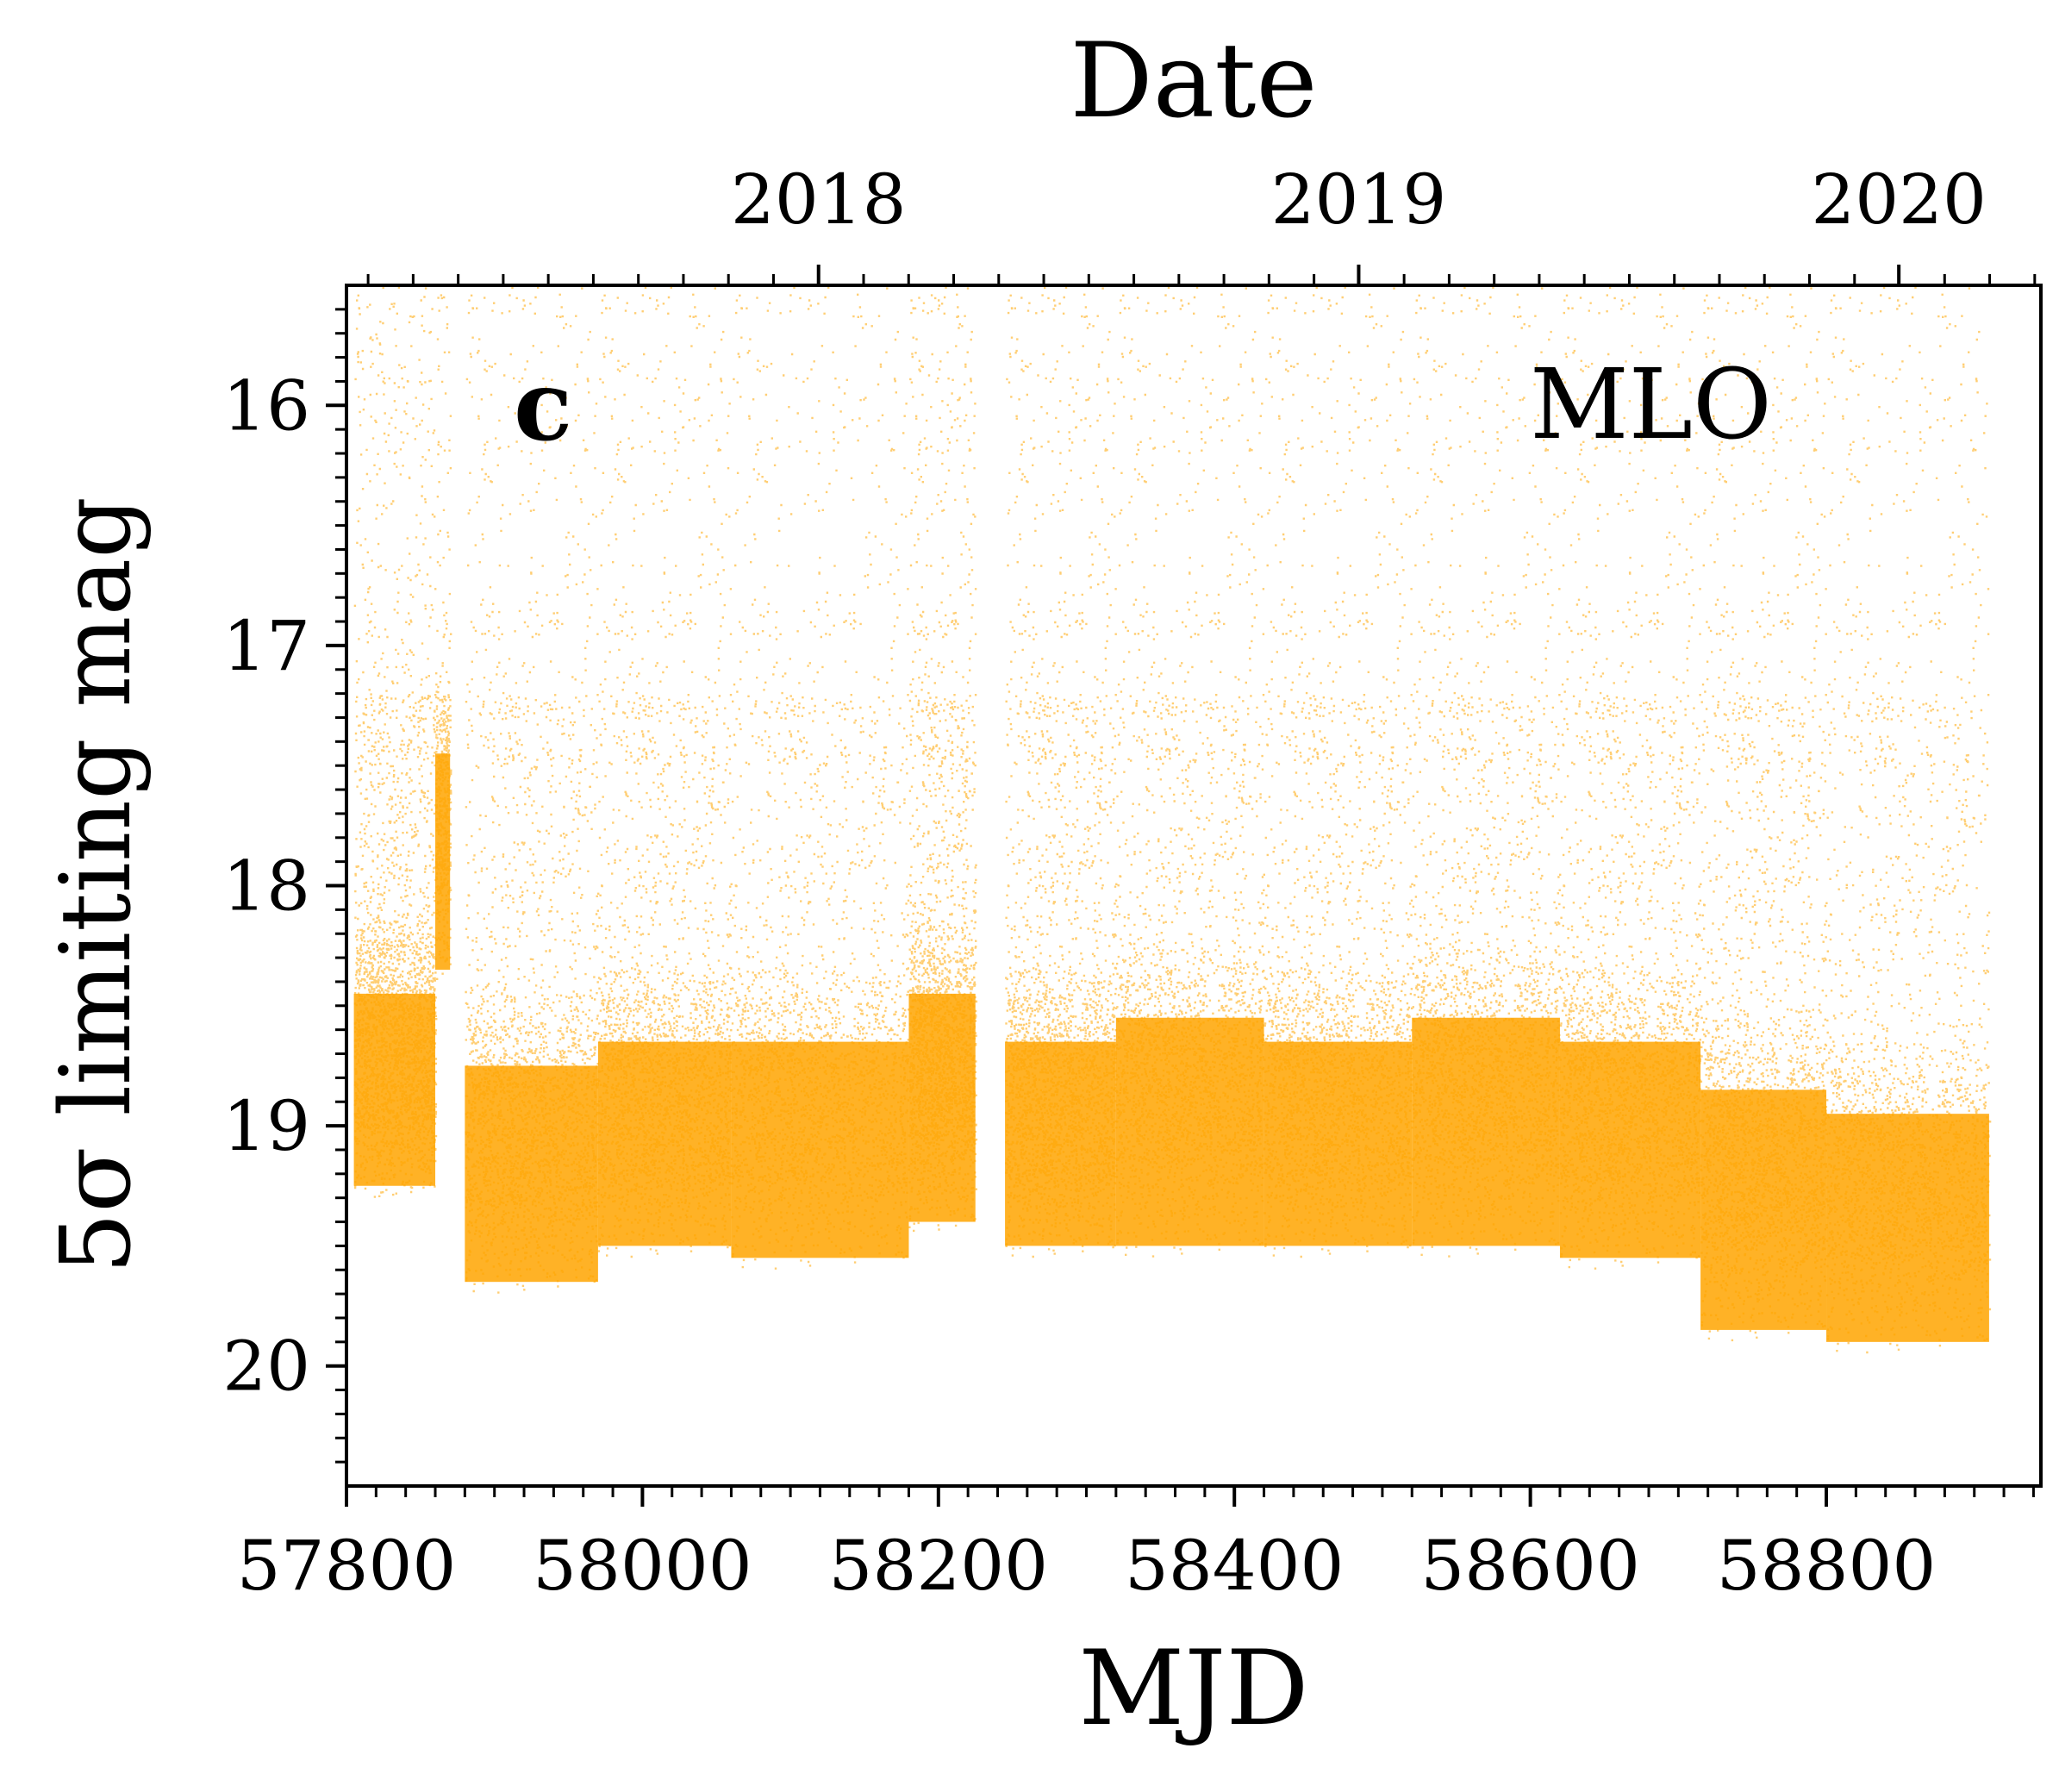 The height and width of the screenshot is (1792, 2059). Describe the element at coordinates (939, 1566) in the screenshot. I see `x-tick-label: 58200` at that location.